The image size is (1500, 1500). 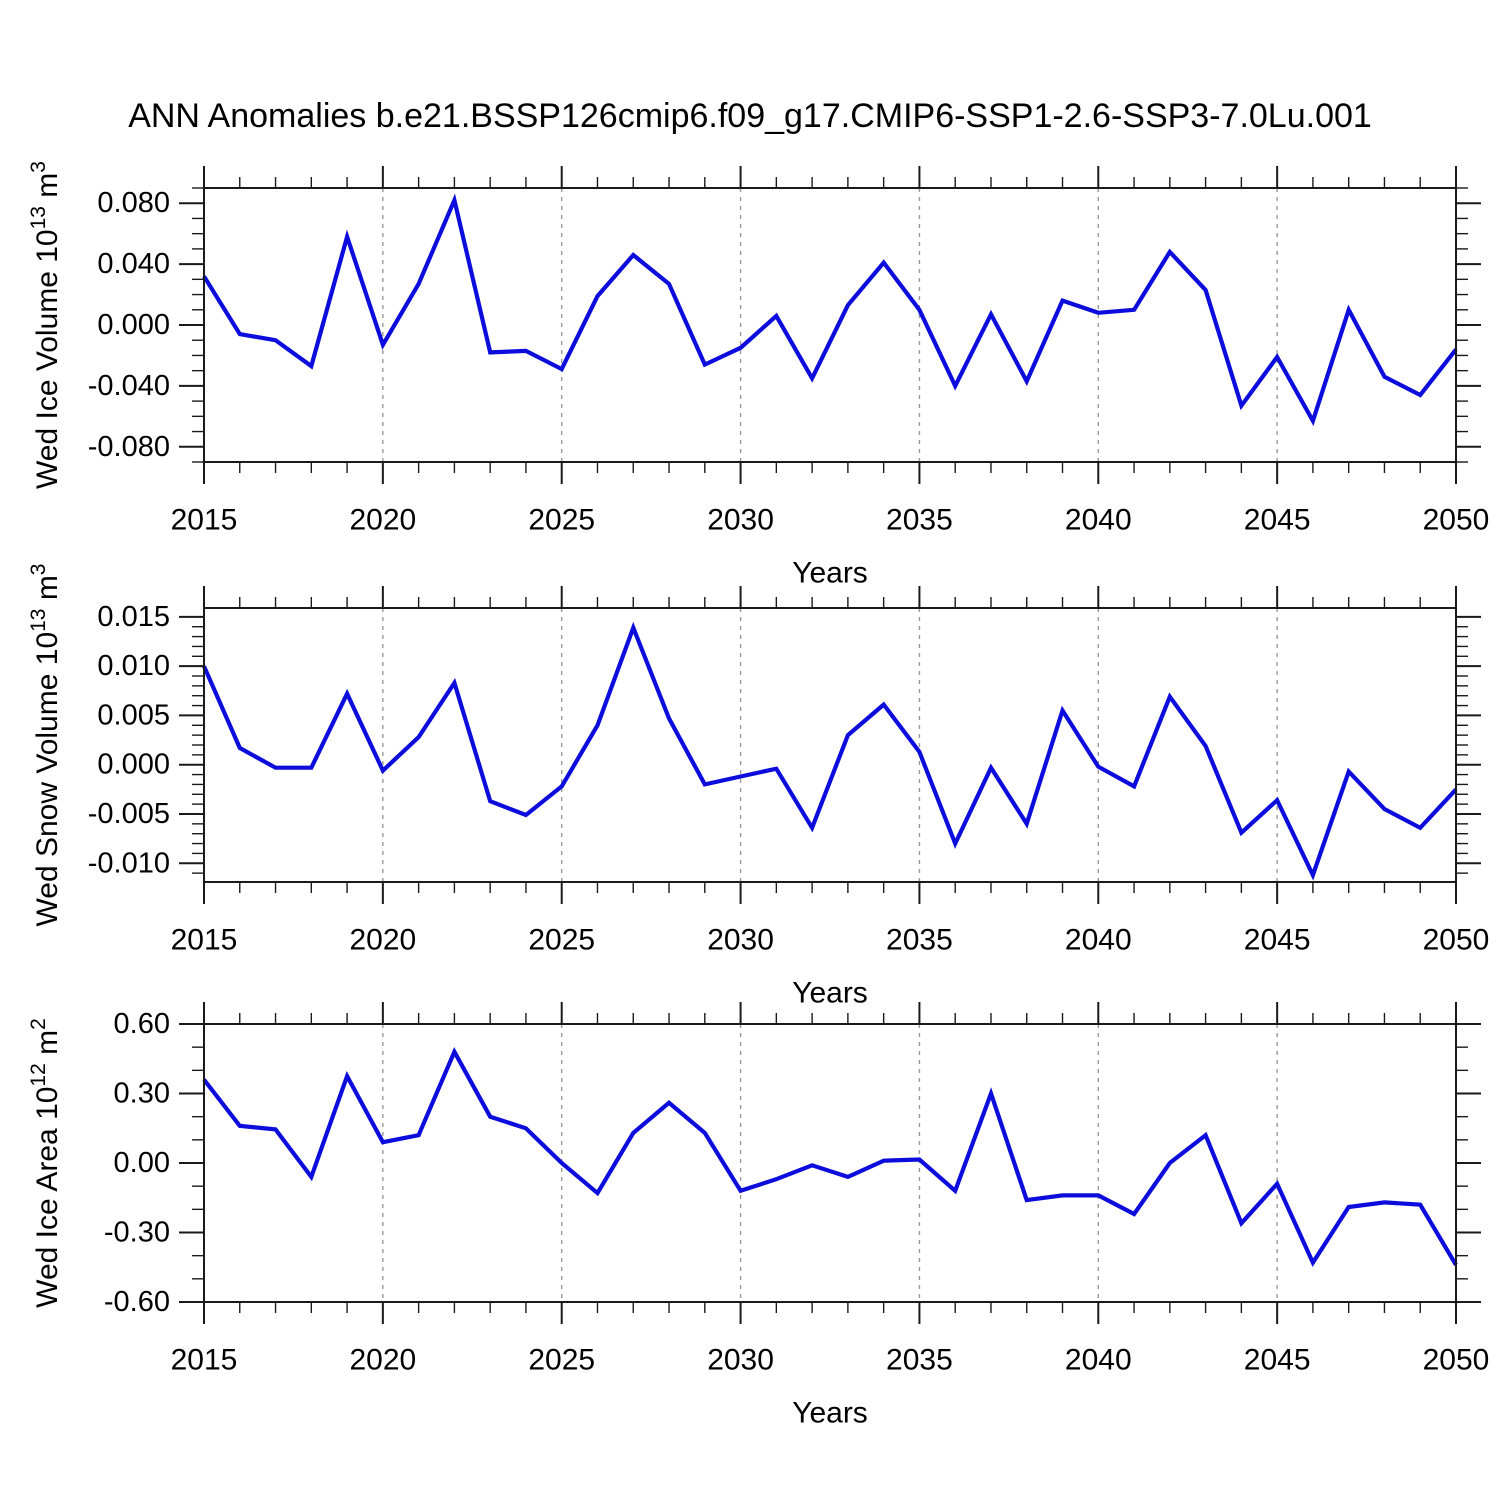 I want to click on y-tick-label: 0.00, so click(x=142, y=1163).